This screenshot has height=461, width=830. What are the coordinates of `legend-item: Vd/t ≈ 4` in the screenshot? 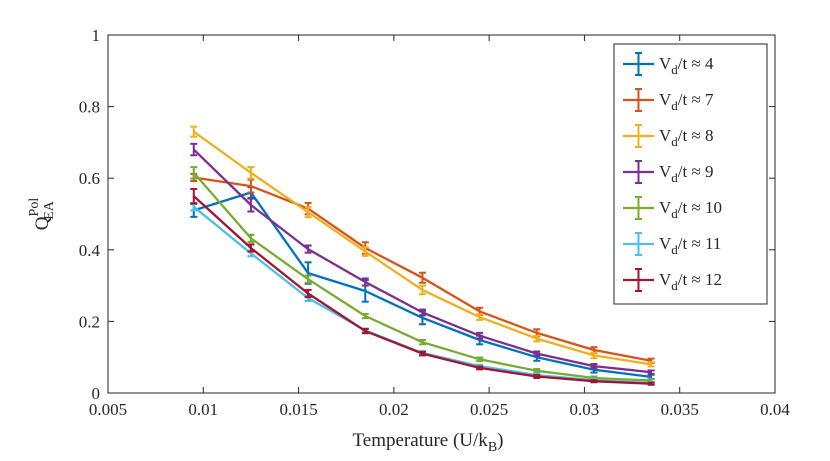 It's located at (668, 64).